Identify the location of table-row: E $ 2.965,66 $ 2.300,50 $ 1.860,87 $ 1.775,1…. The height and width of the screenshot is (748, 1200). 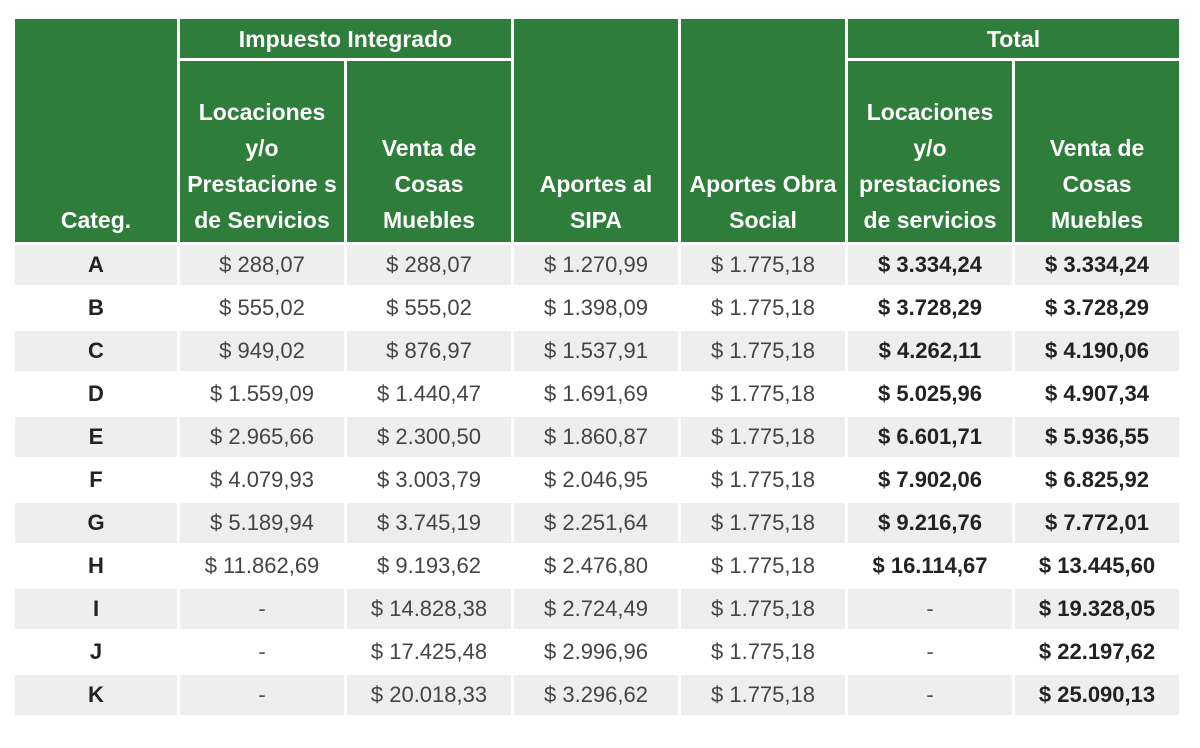
(597, 437).